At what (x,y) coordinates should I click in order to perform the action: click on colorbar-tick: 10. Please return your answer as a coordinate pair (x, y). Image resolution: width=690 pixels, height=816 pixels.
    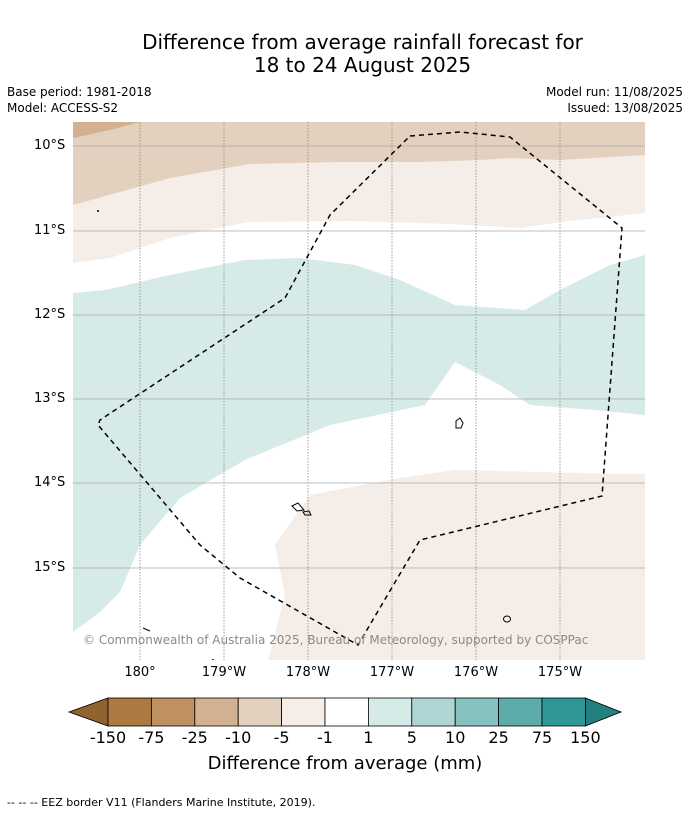
    Looking at the image, I should click on (455, 737).